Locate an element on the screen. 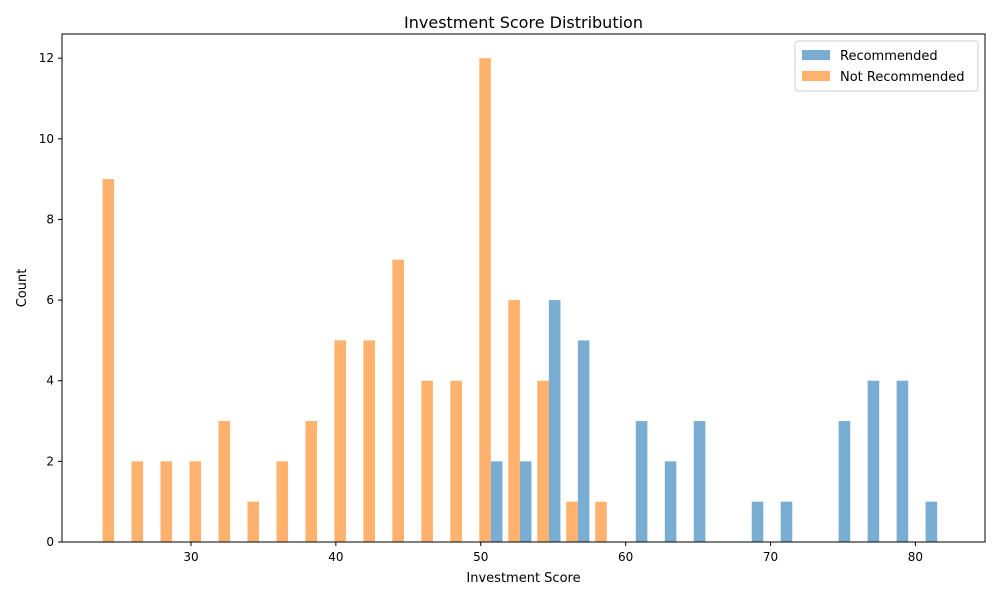  x-tick-label: 50 is located at coordinates (480, 557).